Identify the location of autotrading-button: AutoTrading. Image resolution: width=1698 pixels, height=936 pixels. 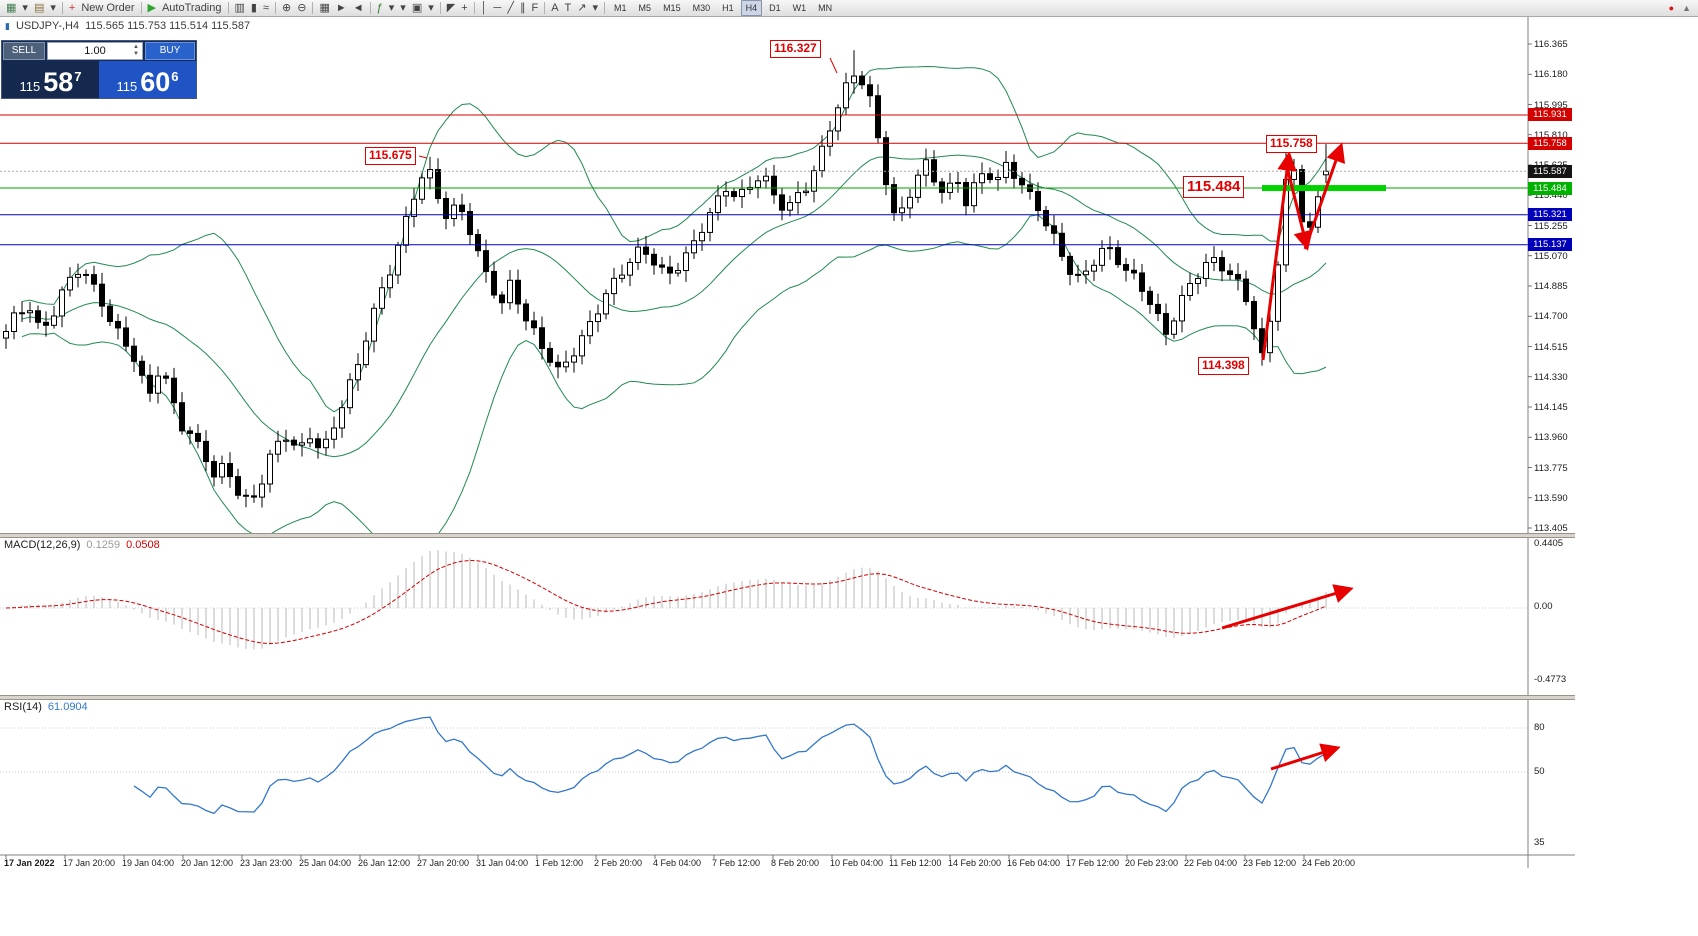
(192, 8).